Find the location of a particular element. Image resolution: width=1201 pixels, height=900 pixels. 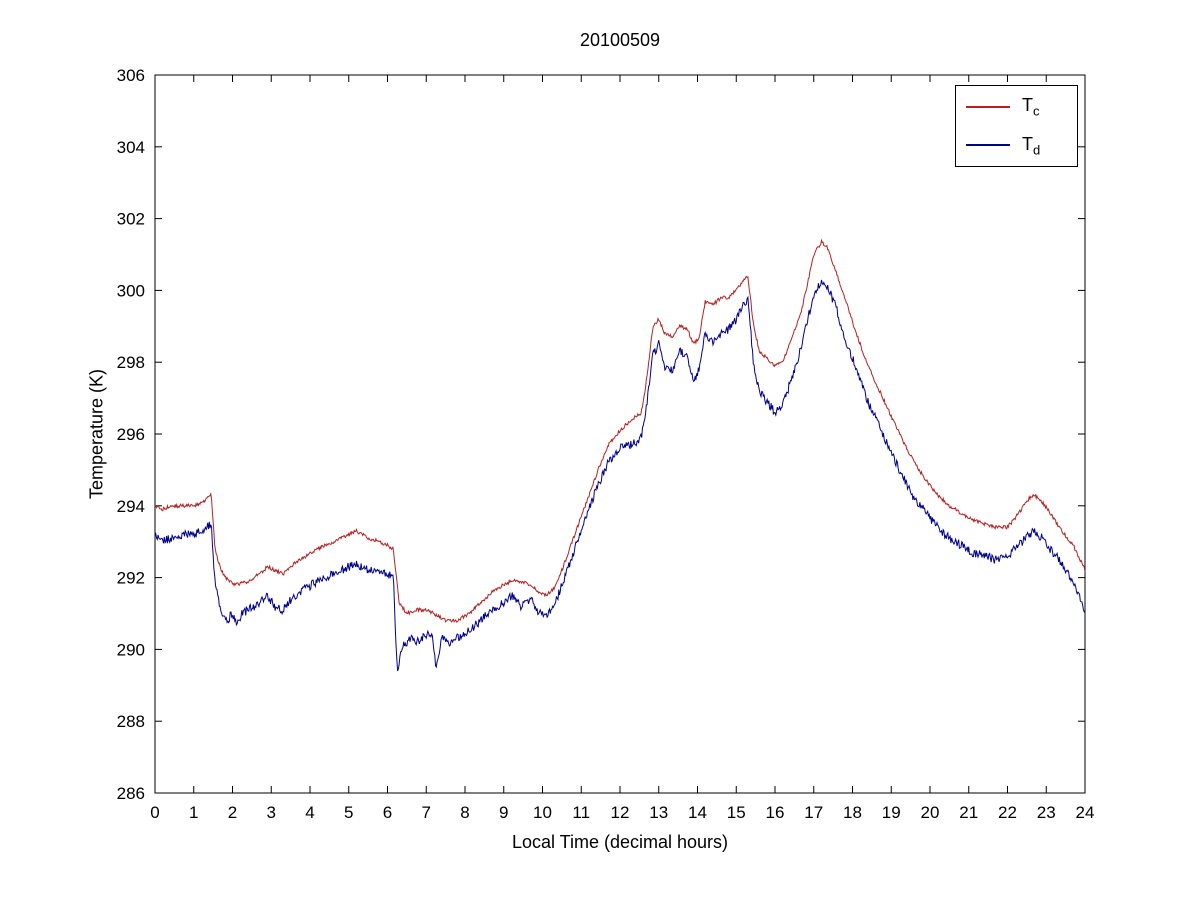

y-tick-label: 292 is located at coordinates (131, 578).